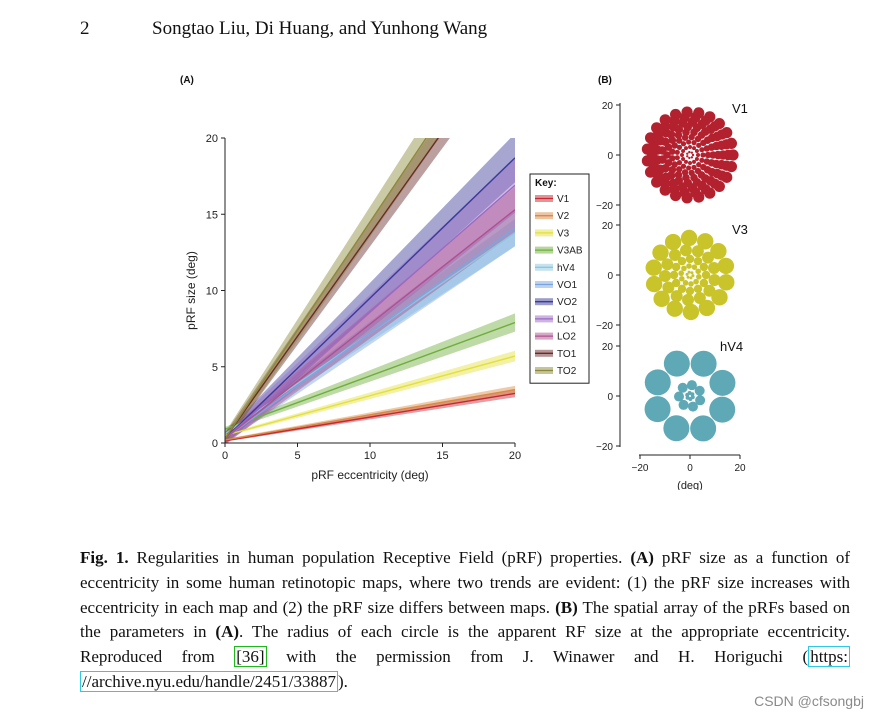 The width and height of the screenshot is (878, 719). Describe the element at coordinates (320, 28) in the screenshot. I see `running-head-authors: Songtao Liu, Di Huang, and Yunhong Wang` at that location.